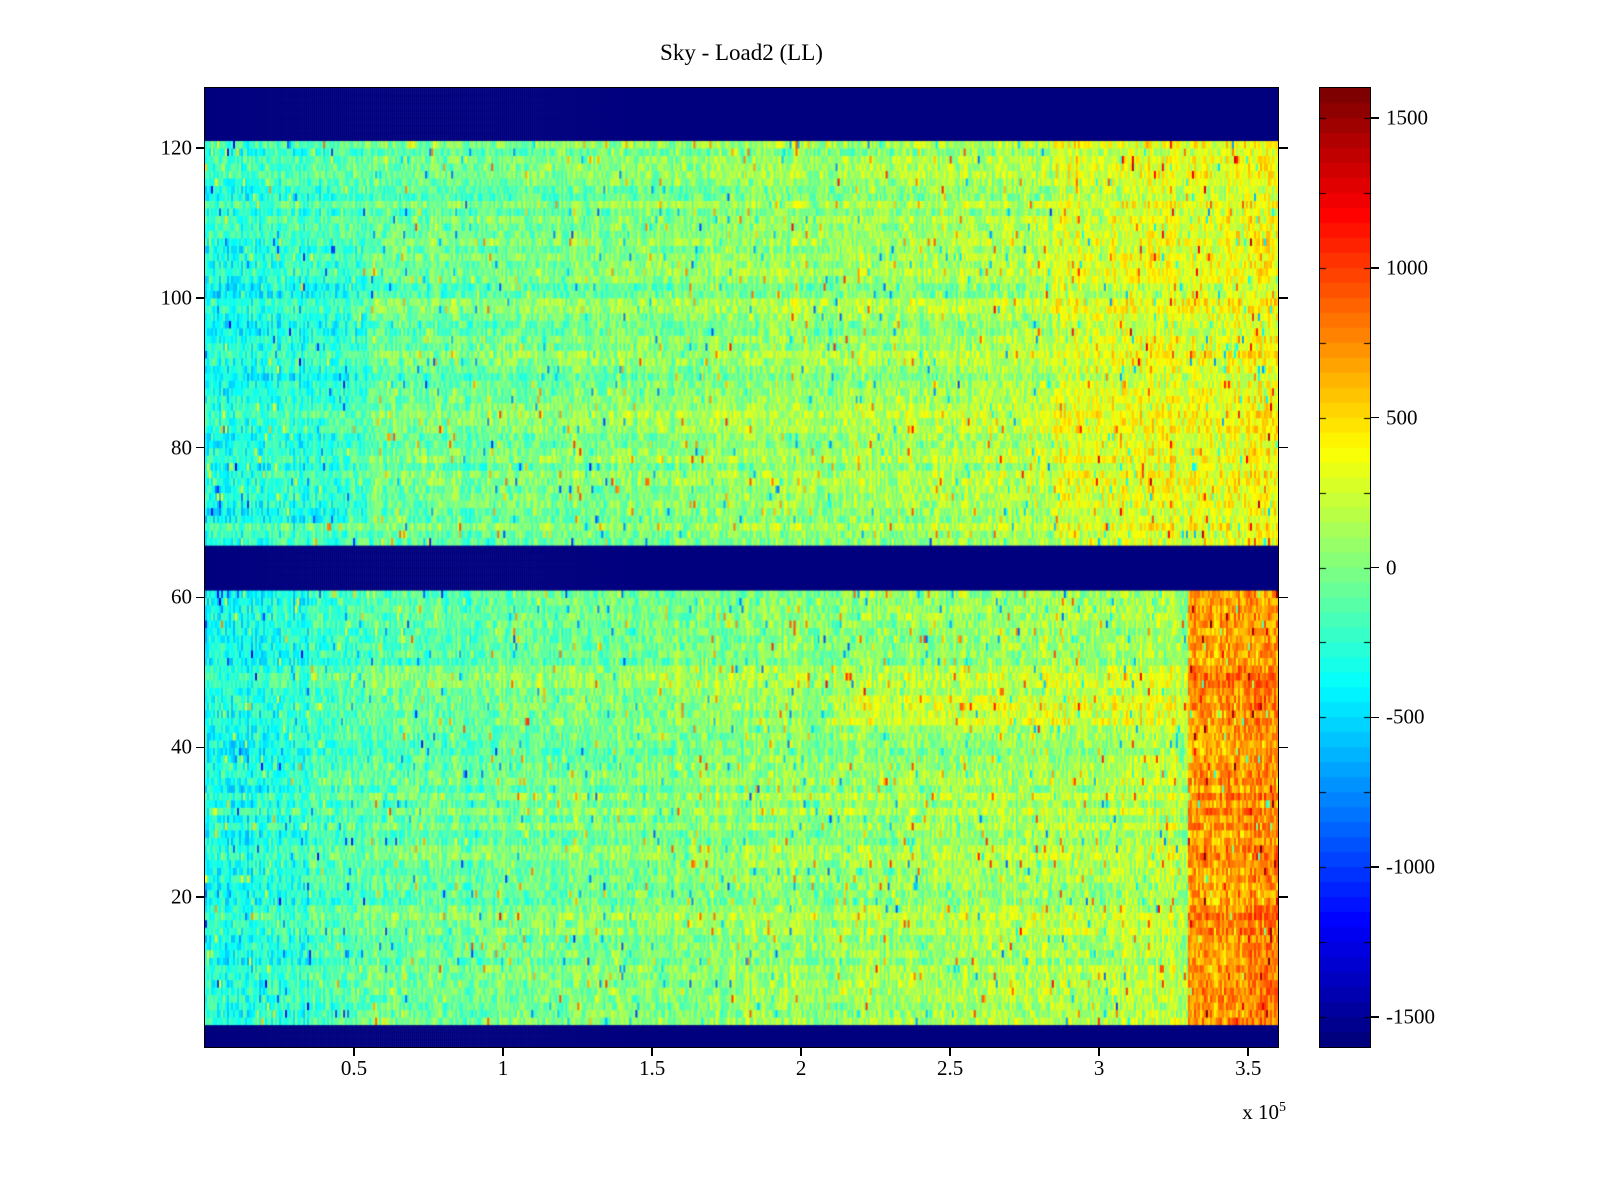 This screenshot has width=1600, height=1200. What do you see at coordinates (181, 447) in the screenshot?
I see `y-tick-label: 80` at bounding box center [181, 447].